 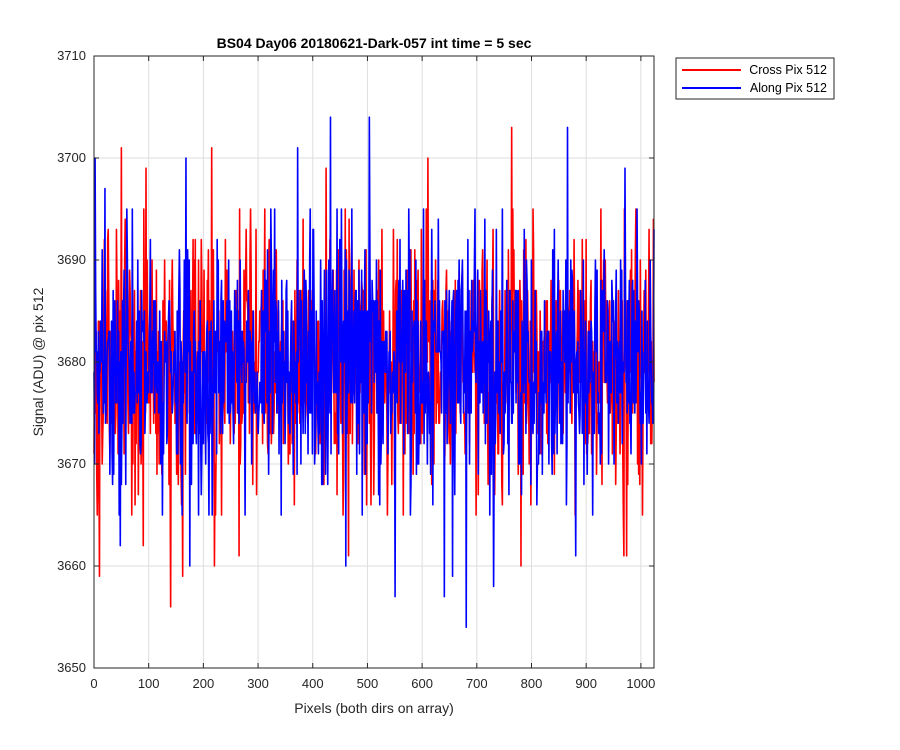 What do you see at coordinates (532, 683) in the screenshot?
I see `x-tick-label: 800` at bounding box center [532, 683].